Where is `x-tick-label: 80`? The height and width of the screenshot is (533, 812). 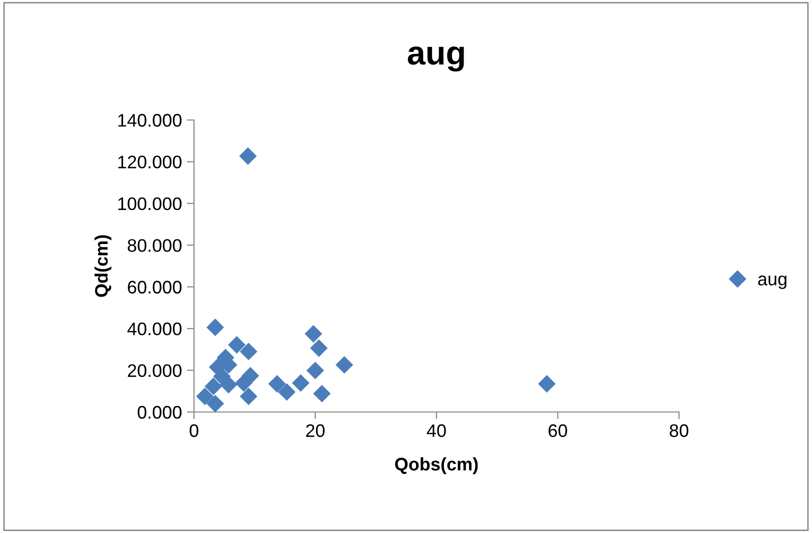 x-tick-label: 80 is located at coordinates (679, 431).